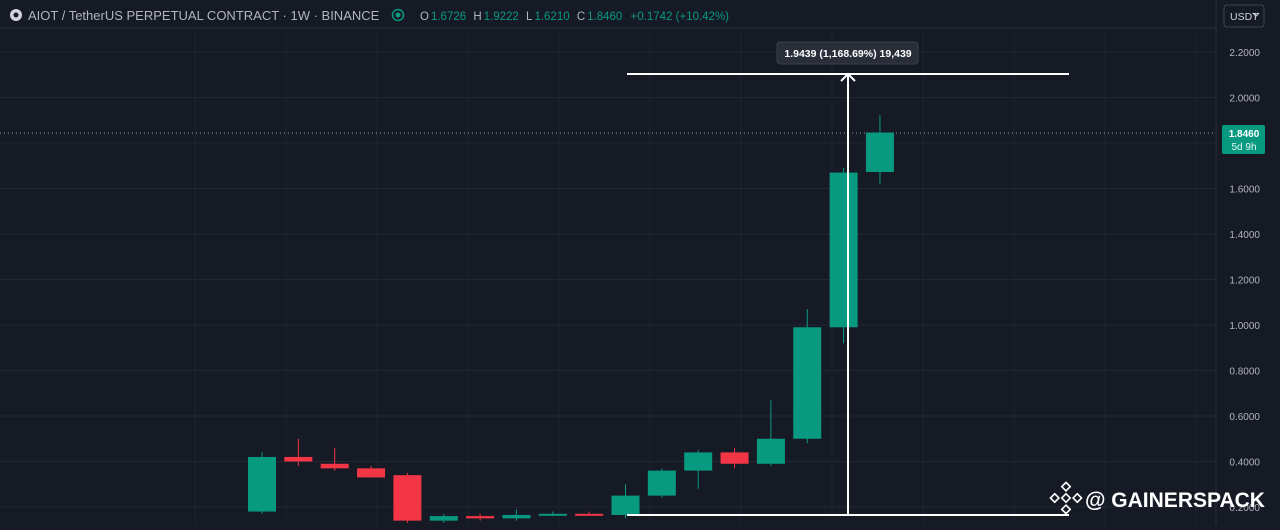 The height and width of the screenshot is (530, 1280). Describe the element at coordinates (1244, 417) in the screenshot. I see `y-tick-label: 0.6000` at that location.